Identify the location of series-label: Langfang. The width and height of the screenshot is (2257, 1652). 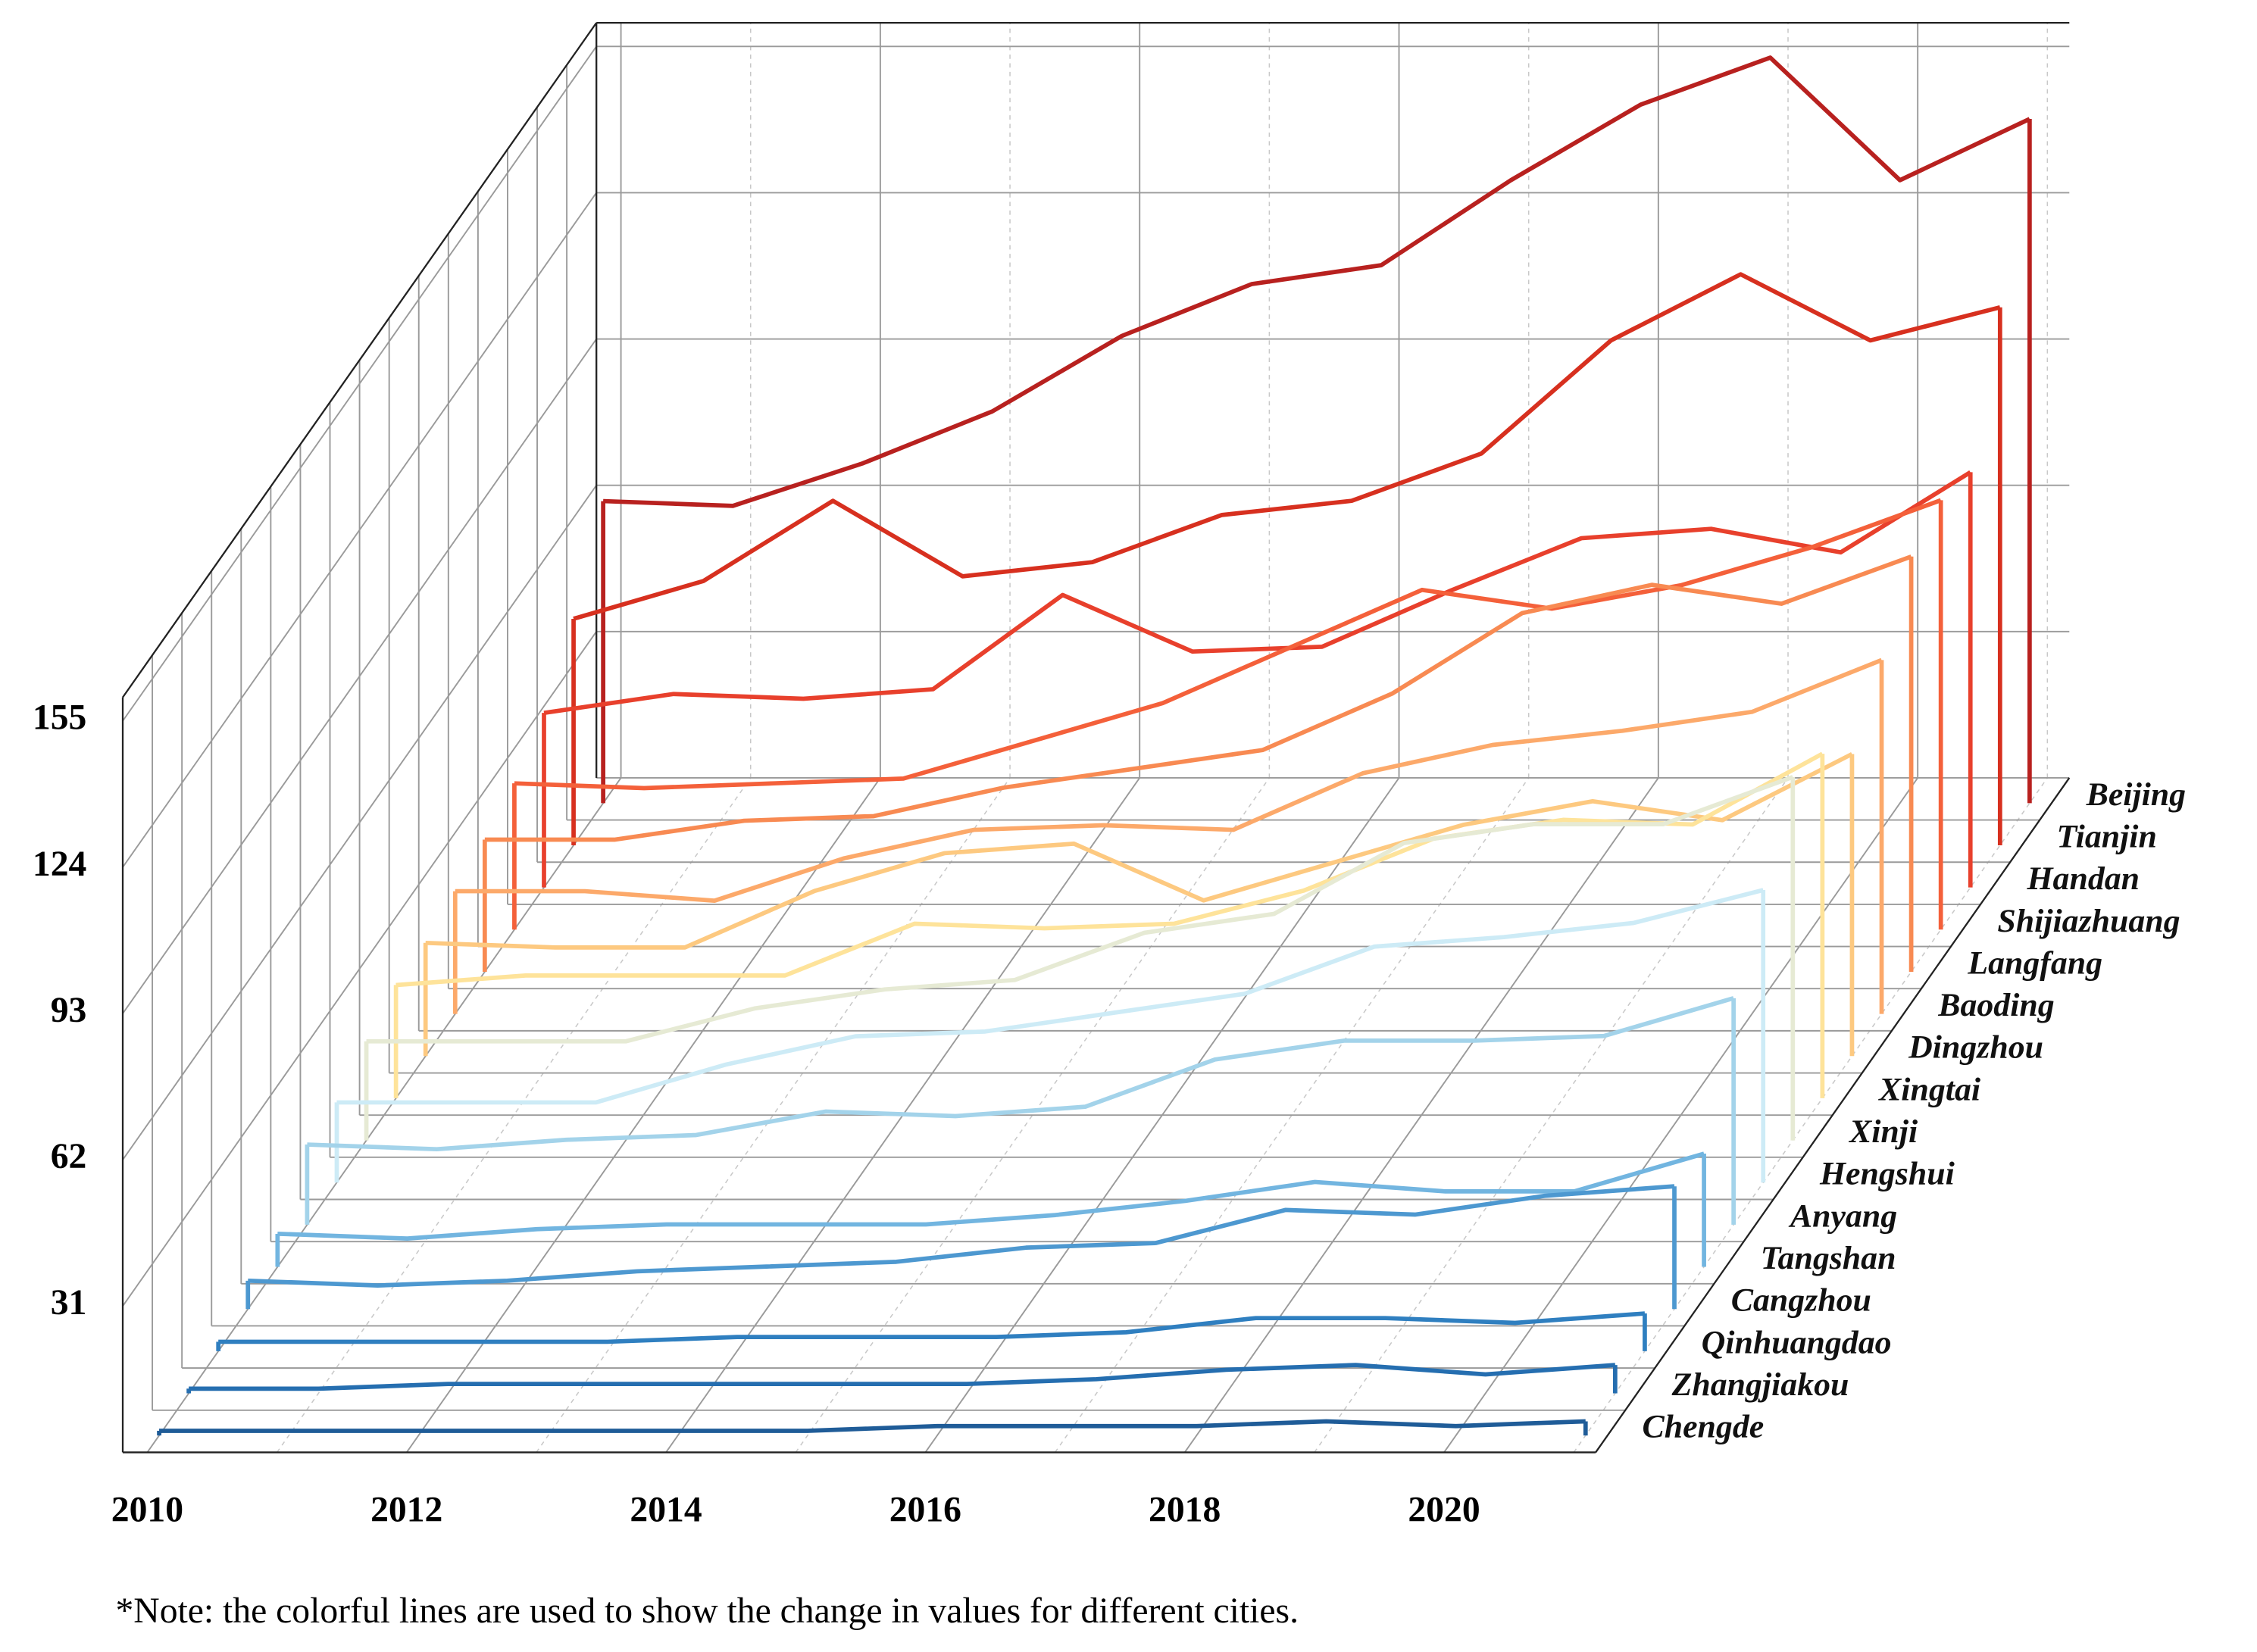
(2035, 963).